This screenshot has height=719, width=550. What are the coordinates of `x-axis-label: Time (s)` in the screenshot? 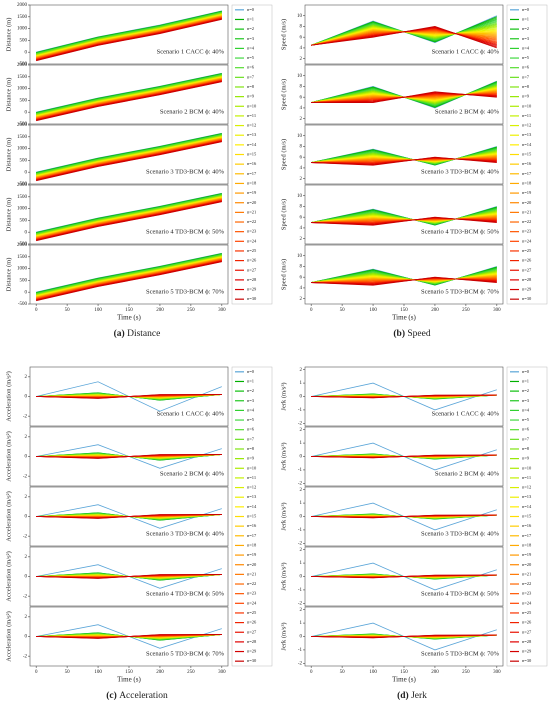 It's located at (129, 680).